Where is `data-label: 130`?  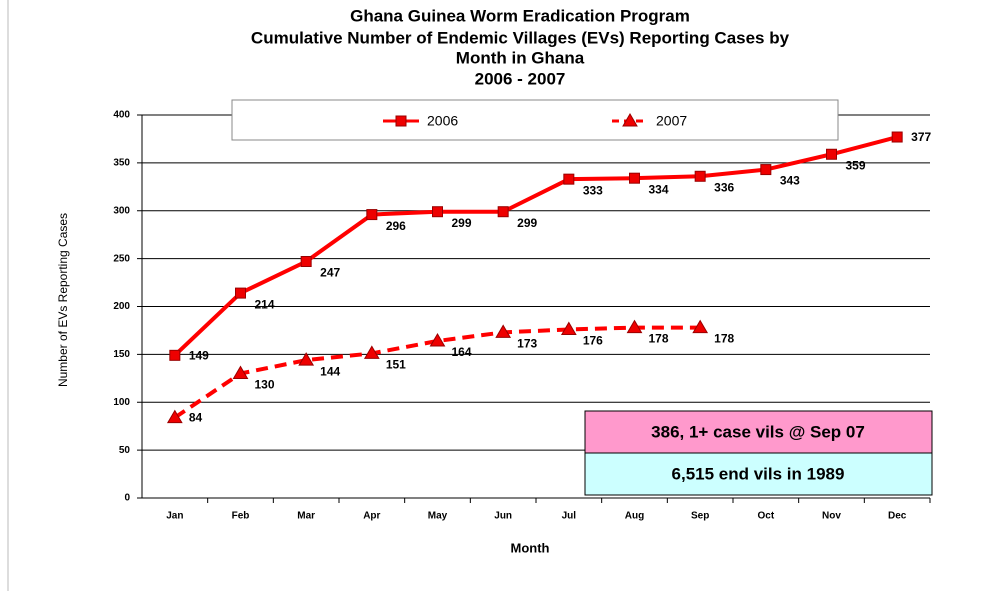 data-label: 130 is located at coordinates (265, 385).